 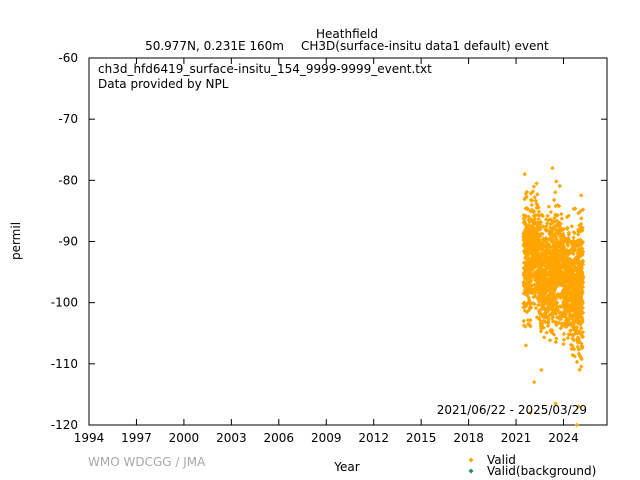 What do you see at coordinates (516, 438) in the screenshot?
I see `x-tick-label: 2021` at bounding box center [516, 438].